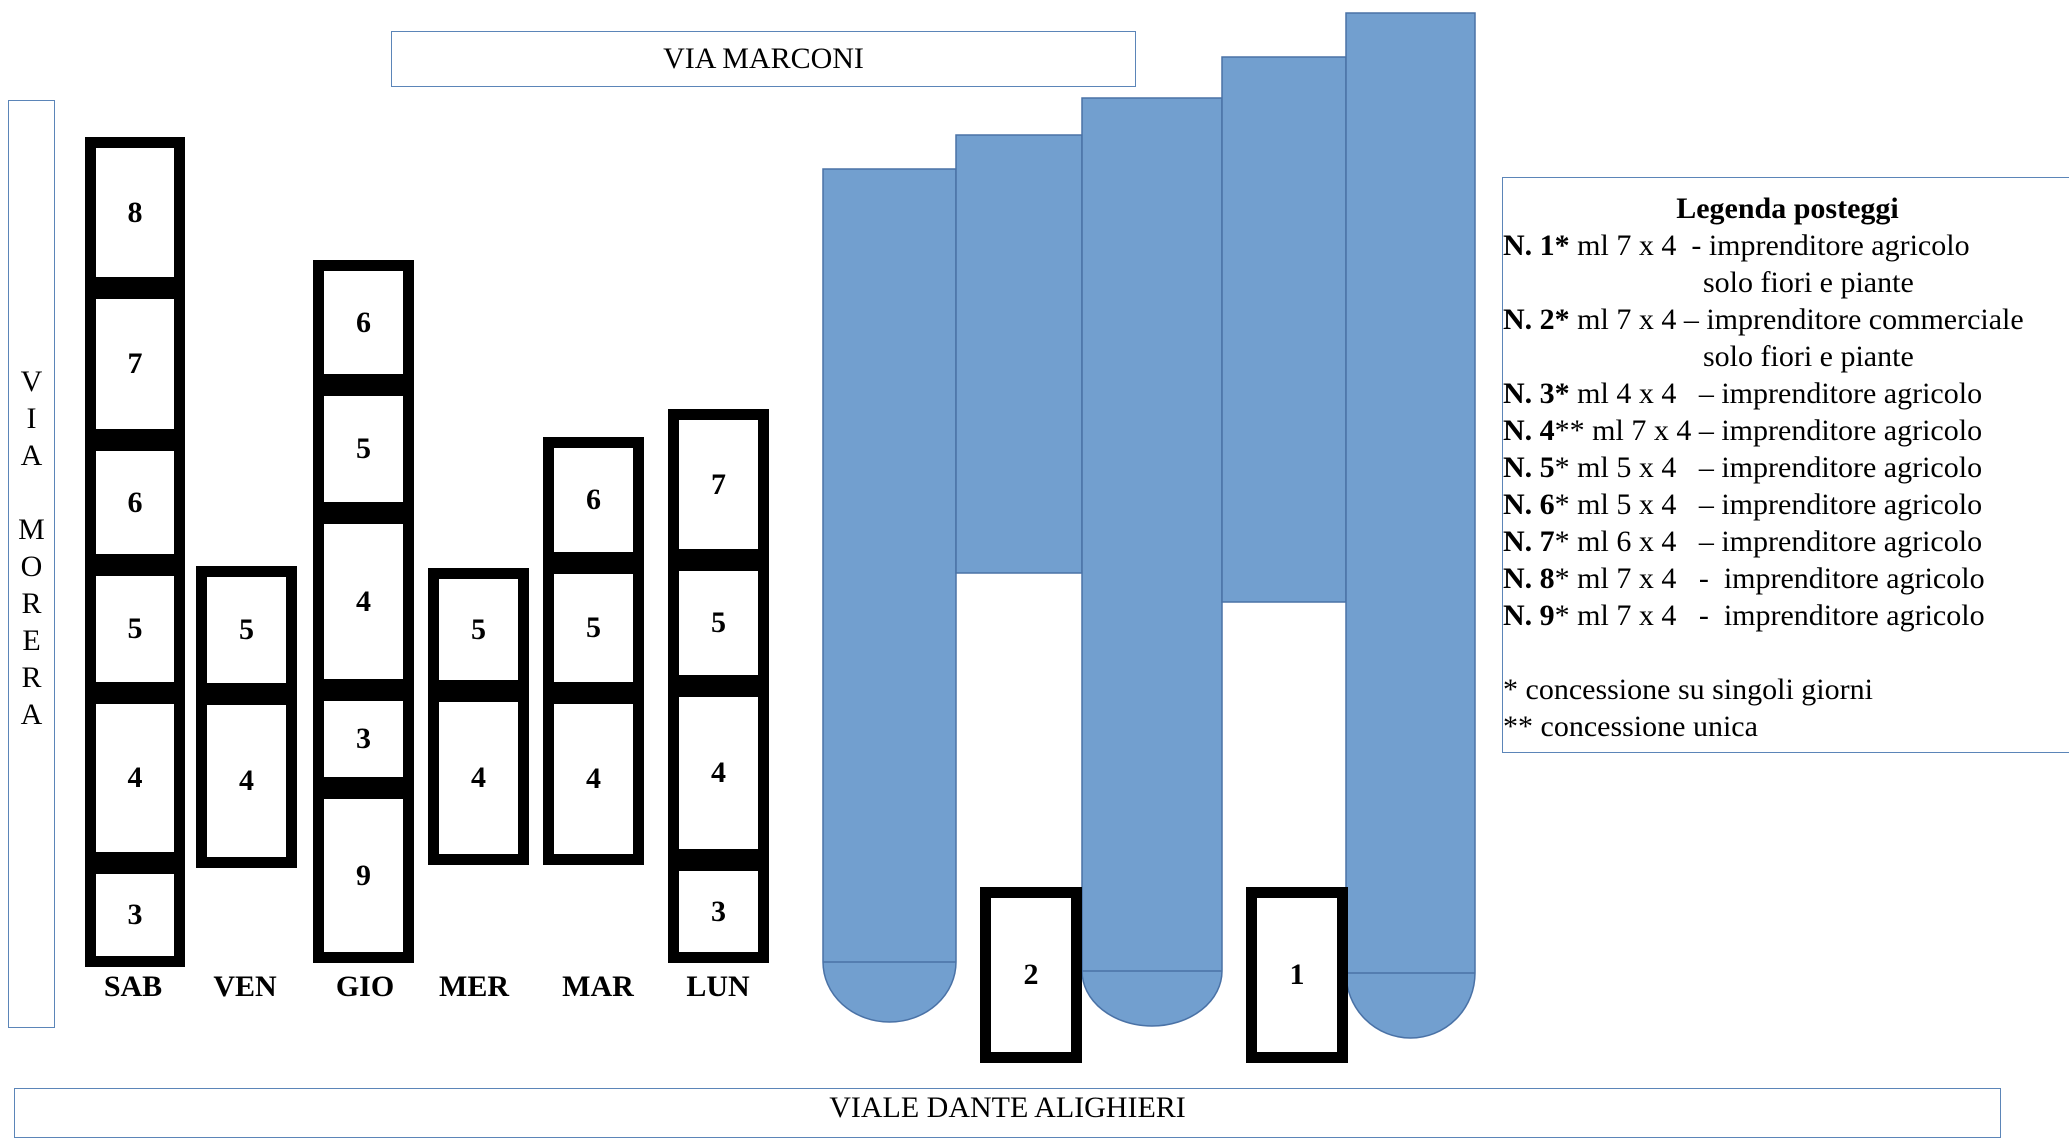 The height and width of the screenshot is (1138, 2069). Describe the element at coordinates (718, 773) in the screenshot. I see `stall-lun-4: 4` at that location.